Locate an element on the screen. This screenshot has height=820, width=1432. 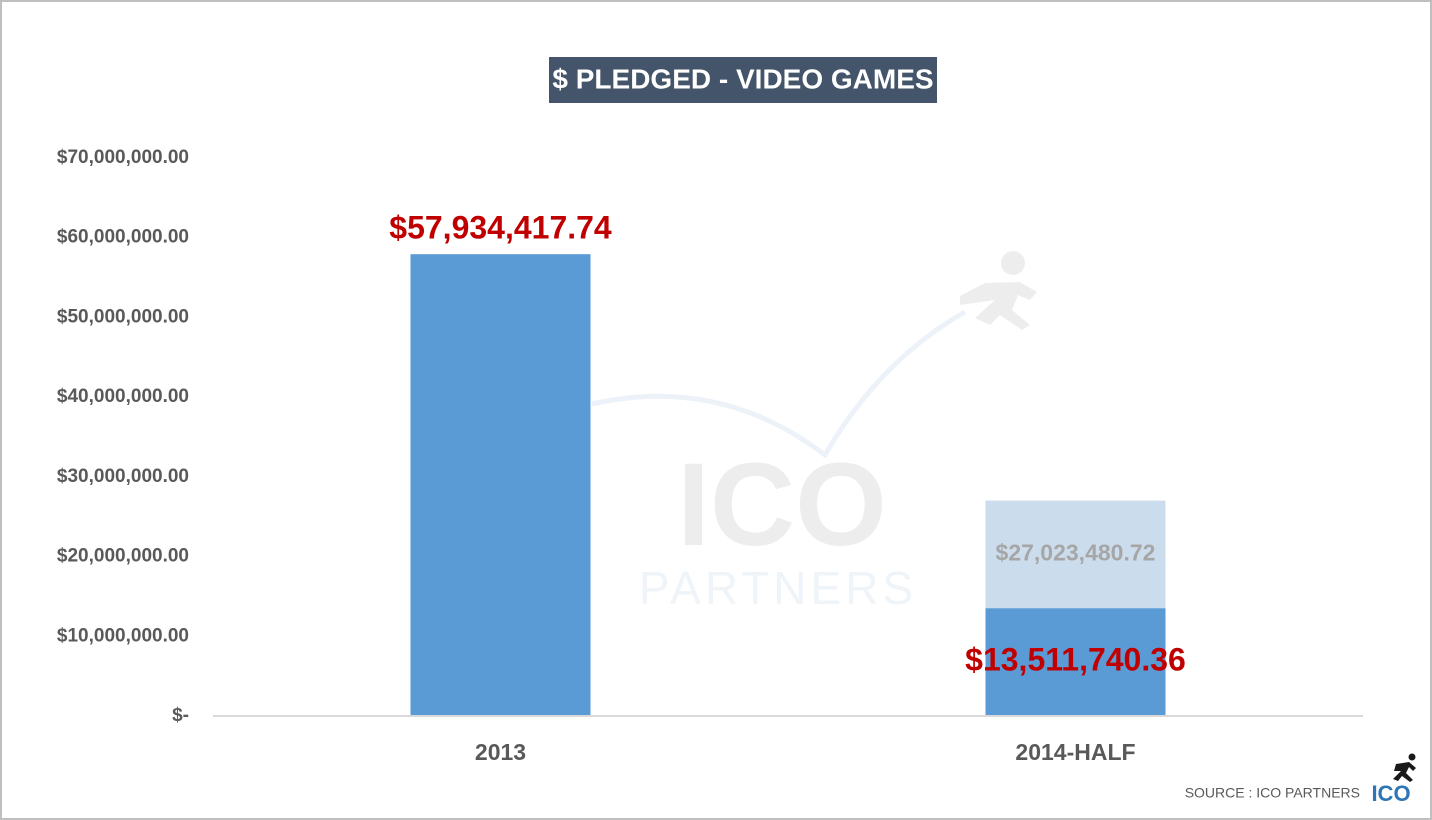
title-box is located at coordinates (743, 80).